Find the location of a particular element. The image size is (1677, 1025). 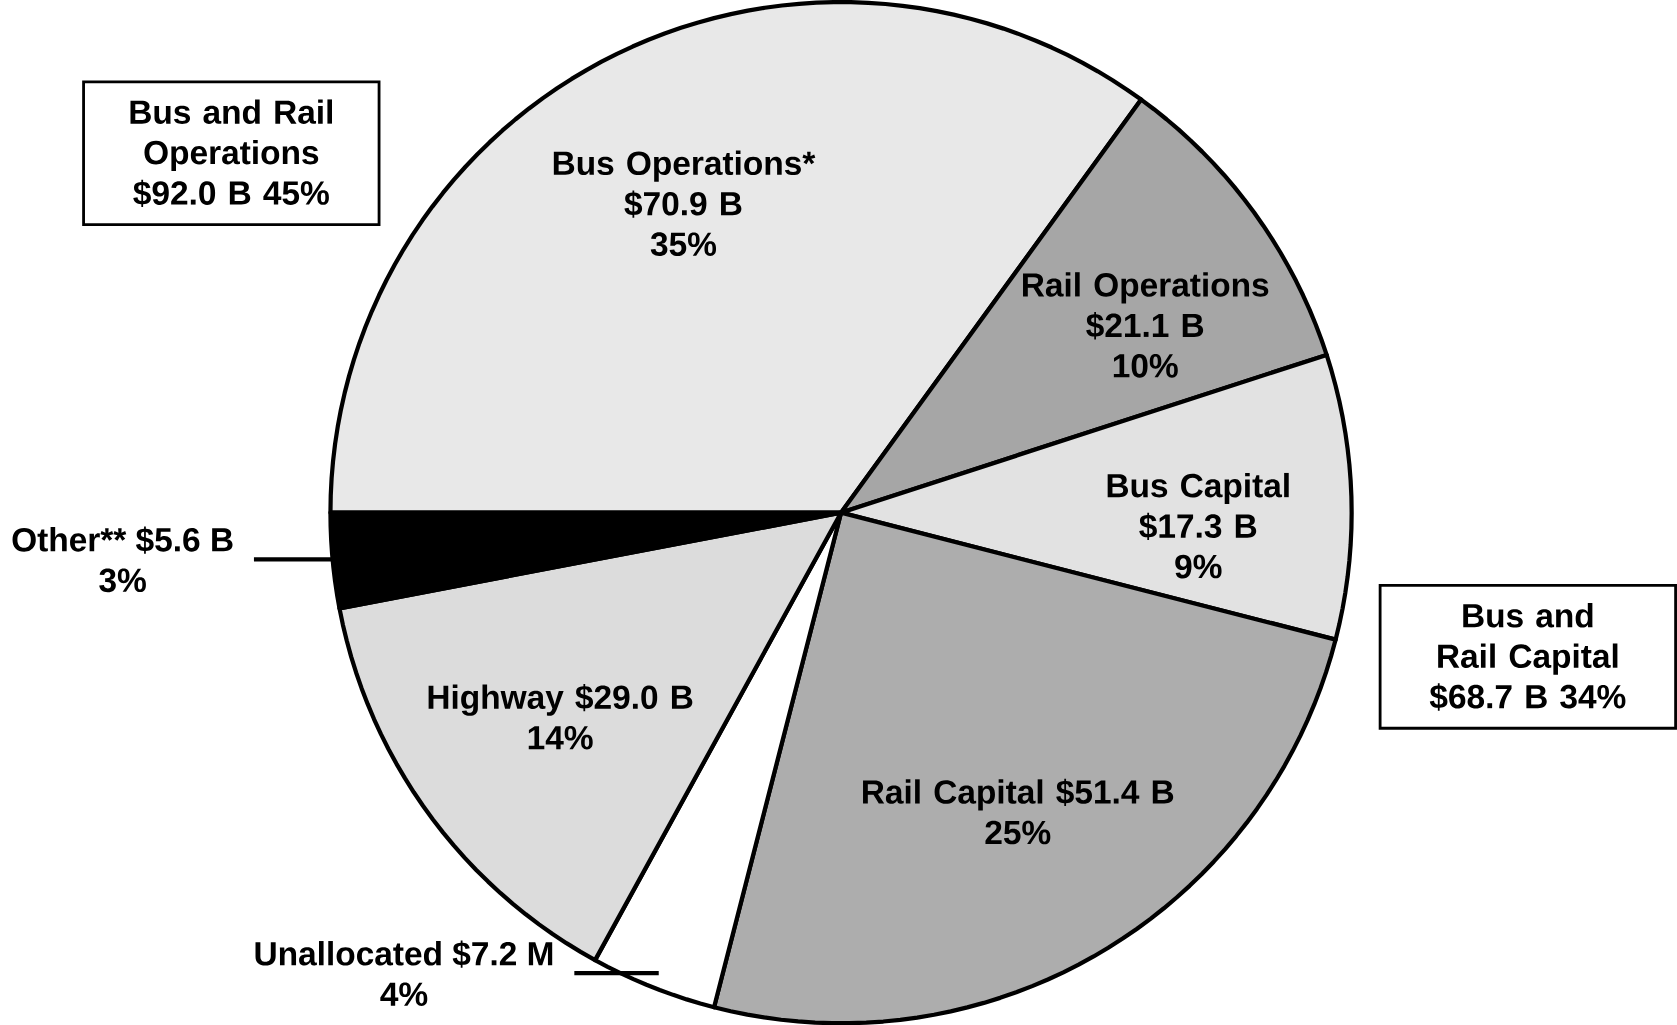

data-label: 35% is located at coordinates (683, 244).